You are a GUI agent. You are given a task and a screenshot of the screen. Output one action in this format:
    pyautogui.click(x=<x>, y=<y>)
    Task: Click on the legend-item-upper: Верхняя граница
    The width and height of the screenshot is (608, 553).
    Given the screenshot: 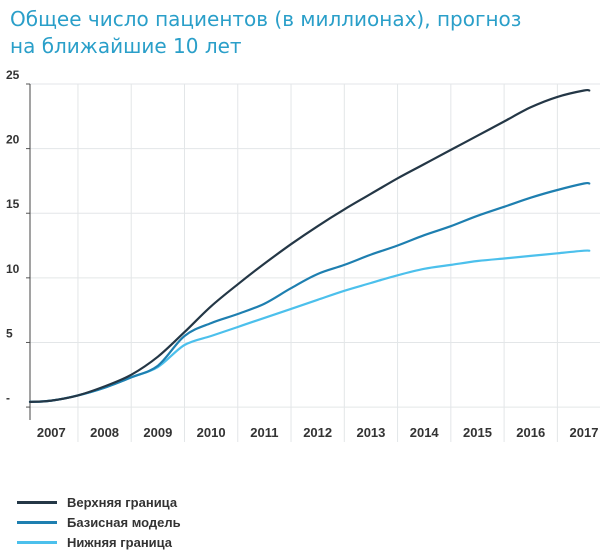 What is the action you would take?
    pyautogui.click(x=99, y=502)
    